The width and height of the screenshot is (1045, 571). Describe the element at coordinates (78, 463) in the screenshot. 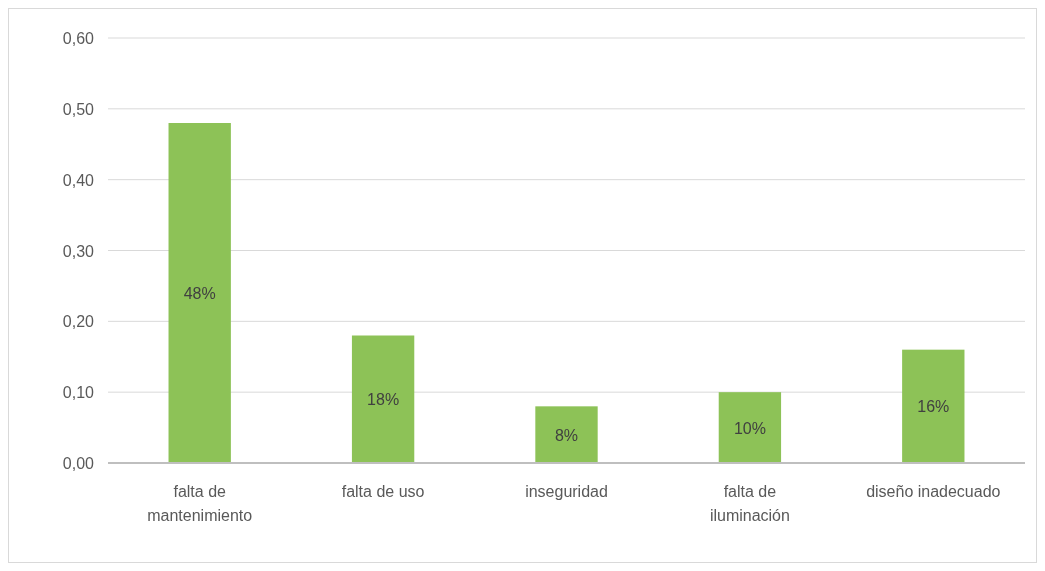

I see `y-tick-label: 0,00` at that location.